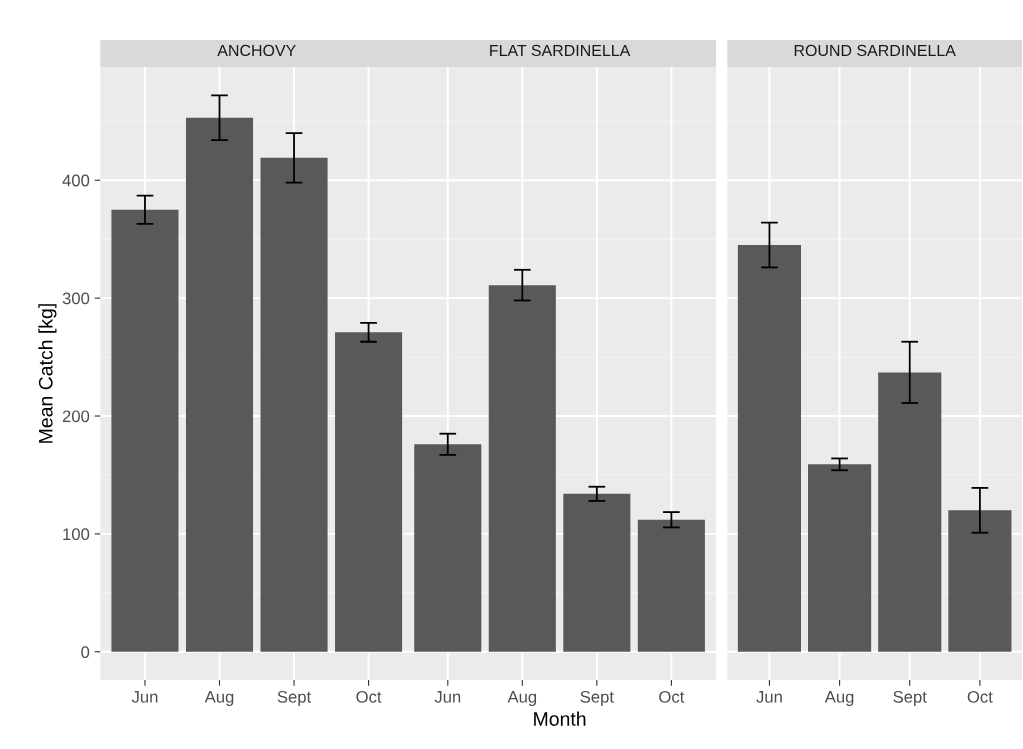  What do you see at coordinates (256, 50) in the screenshot?
I see `chart-title: ANCHOVY` at bounding box center [256, 50].